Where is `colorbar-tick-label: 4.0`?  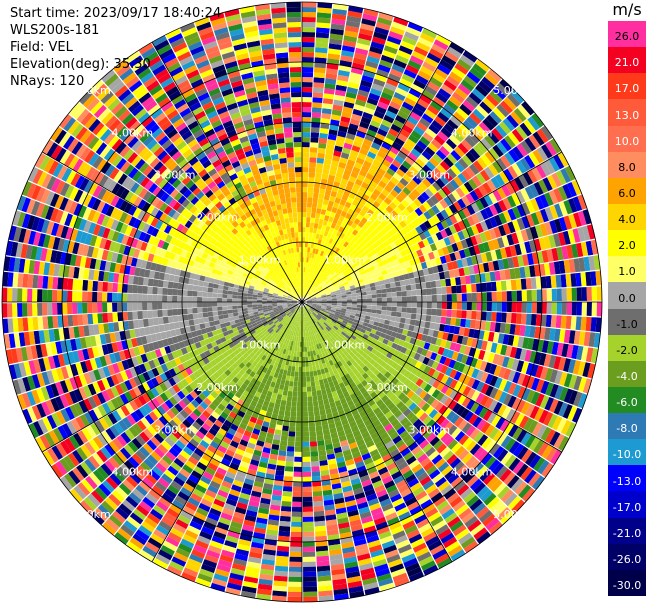
colorbar-tick-label: 4.0 is located at coordinates (627, 220).